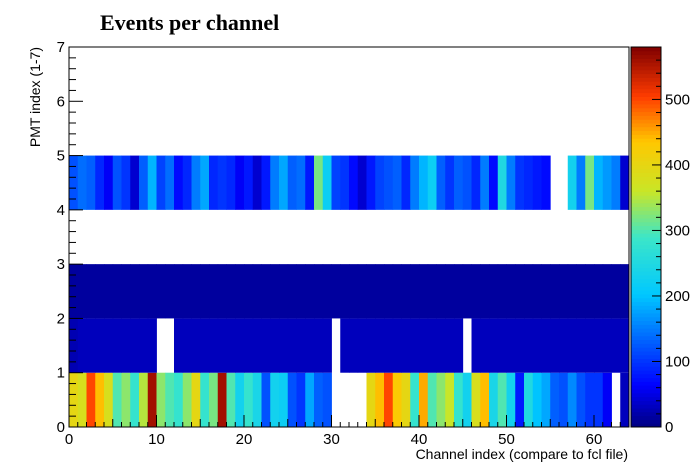 The image size is (698, 475). I want to click on x-axis-label: Channel index (compare to fcl file), so click(522, 454).